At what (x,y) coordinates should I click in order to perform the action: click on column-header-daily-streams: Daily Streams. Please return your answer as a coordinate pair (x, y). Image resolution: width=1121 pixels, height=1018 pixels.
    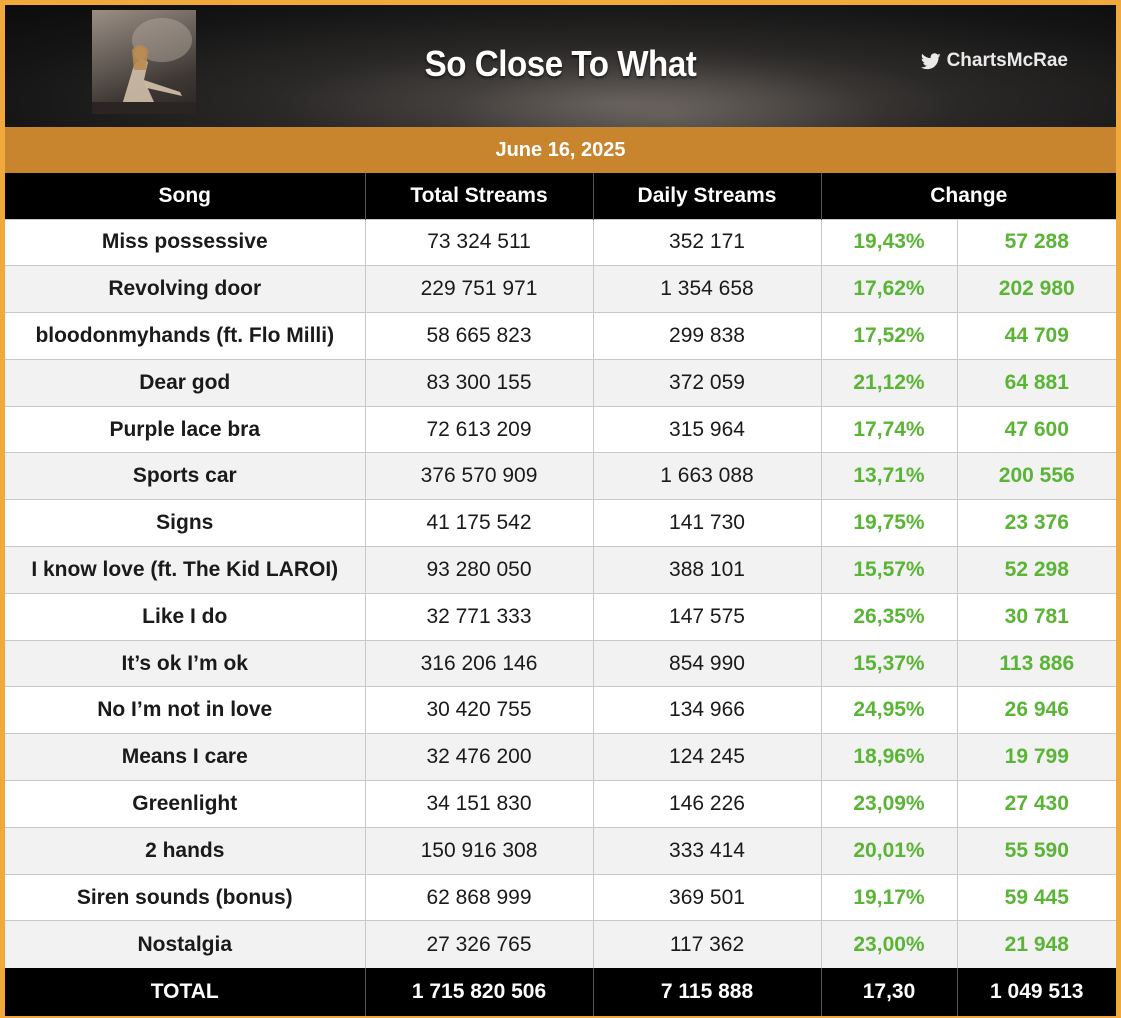
    Looking at the image, I should click on (706, 196).